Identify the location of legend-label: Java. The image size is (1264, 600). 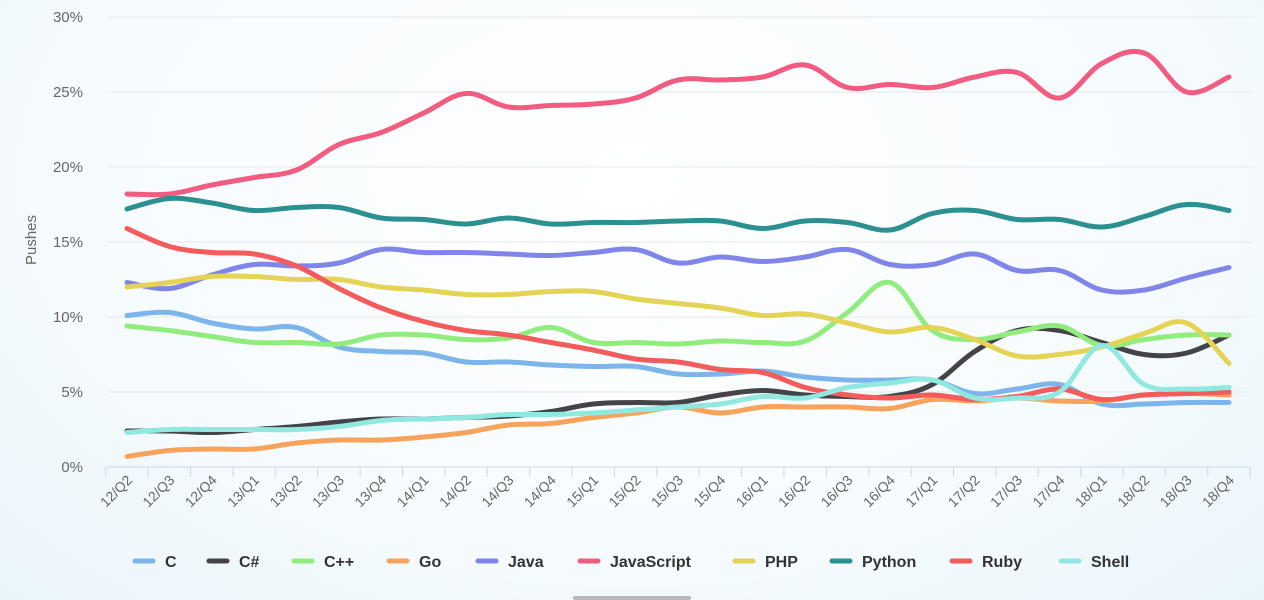
(526, 562).